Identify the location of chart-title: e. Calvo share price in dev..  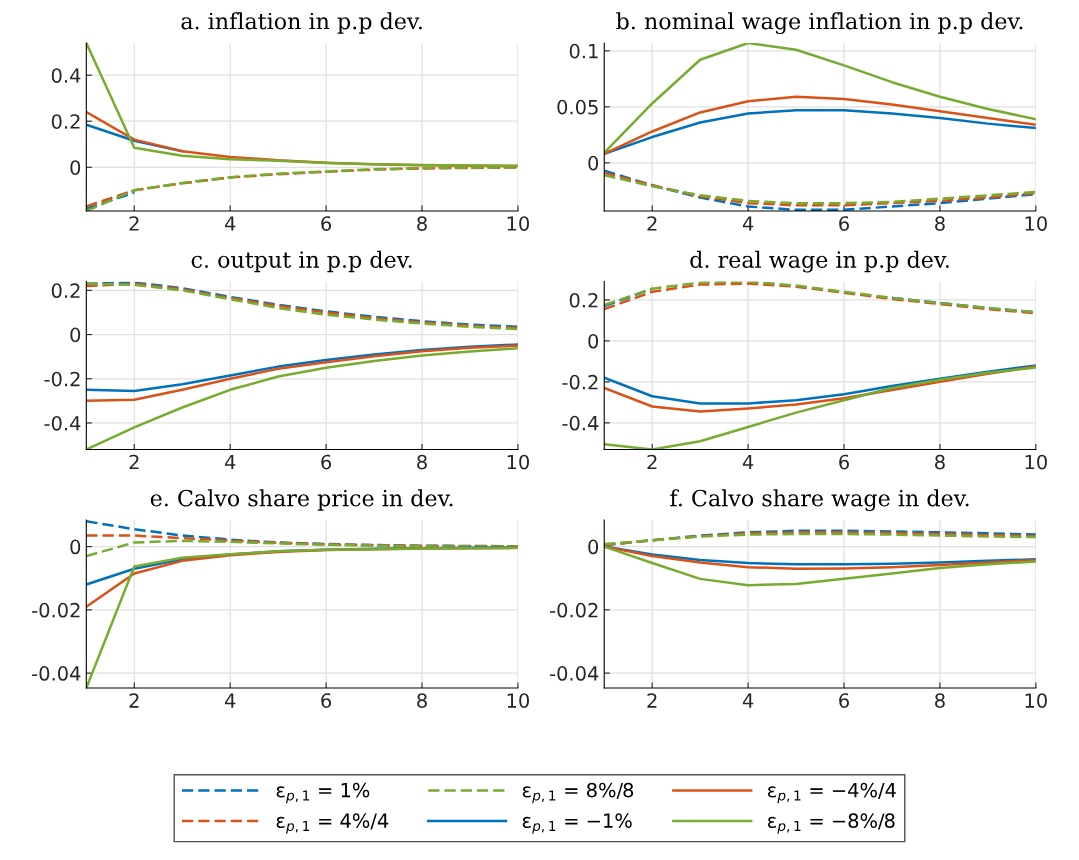
(301, 500).